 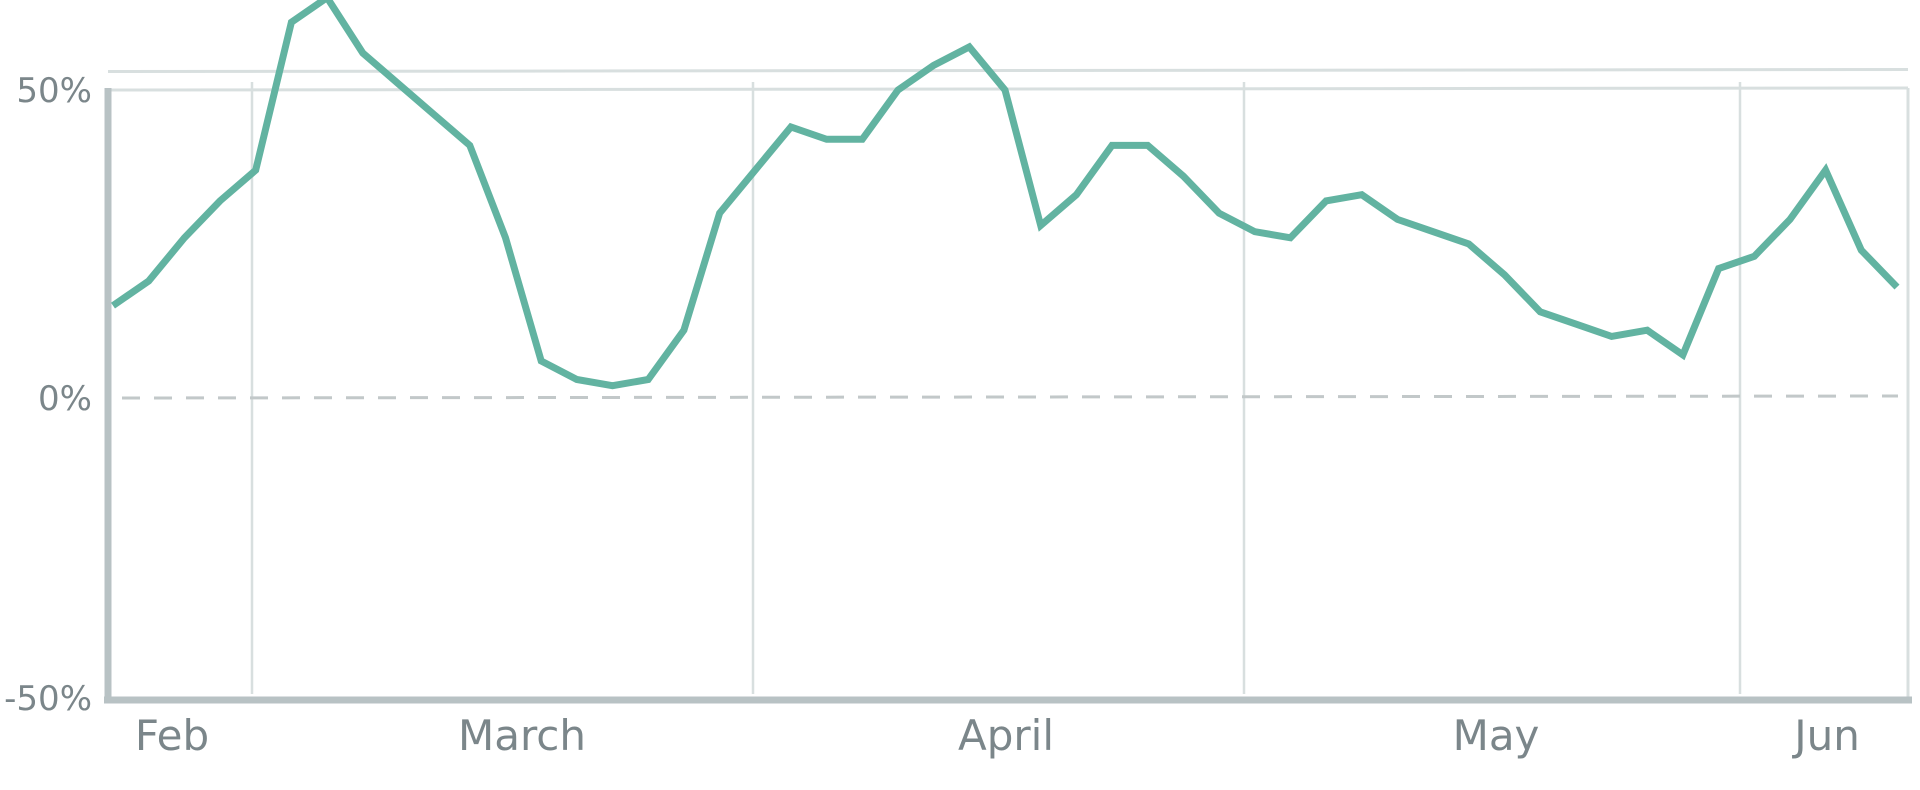 I want to click on zero-reference-line, so click(x=1010, y=397).